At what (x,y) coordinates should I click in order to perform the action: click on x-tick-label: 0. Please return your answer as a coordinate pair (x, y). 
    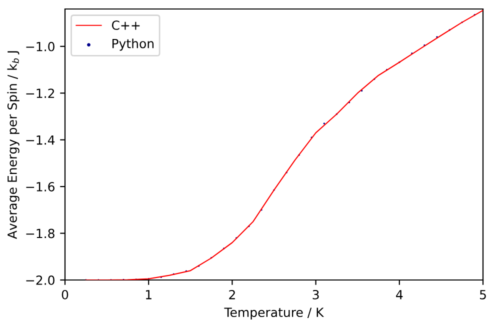
    Looking at the image, I should click on (65, 295).